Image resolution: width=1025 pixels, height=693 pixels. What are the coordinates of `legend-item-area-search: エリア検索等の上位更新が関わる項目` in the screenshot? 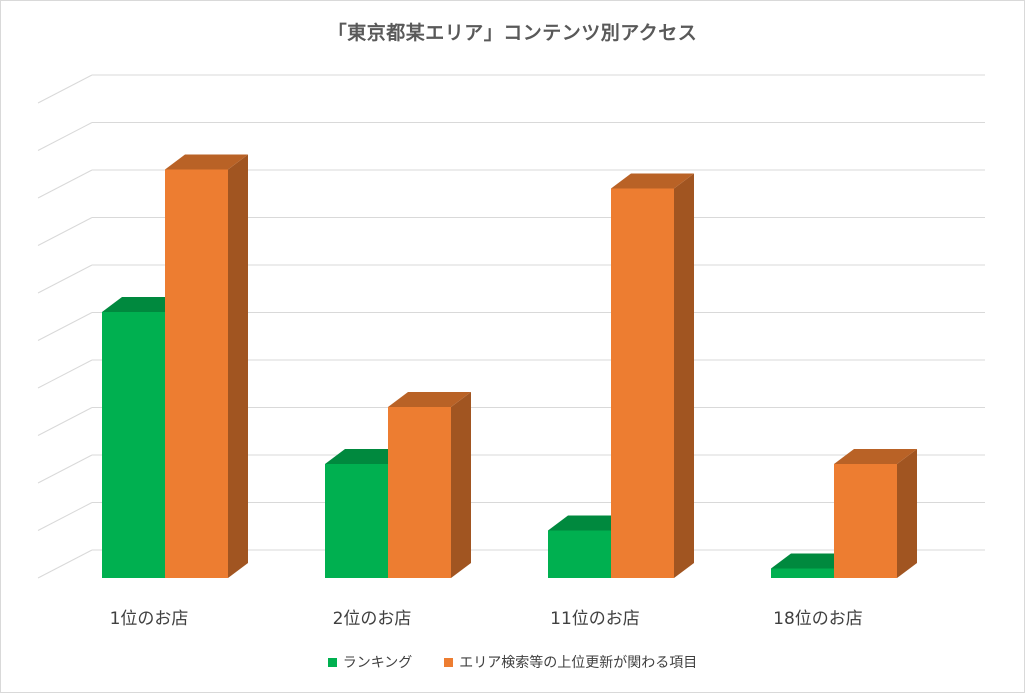 It's located at (570, 662).